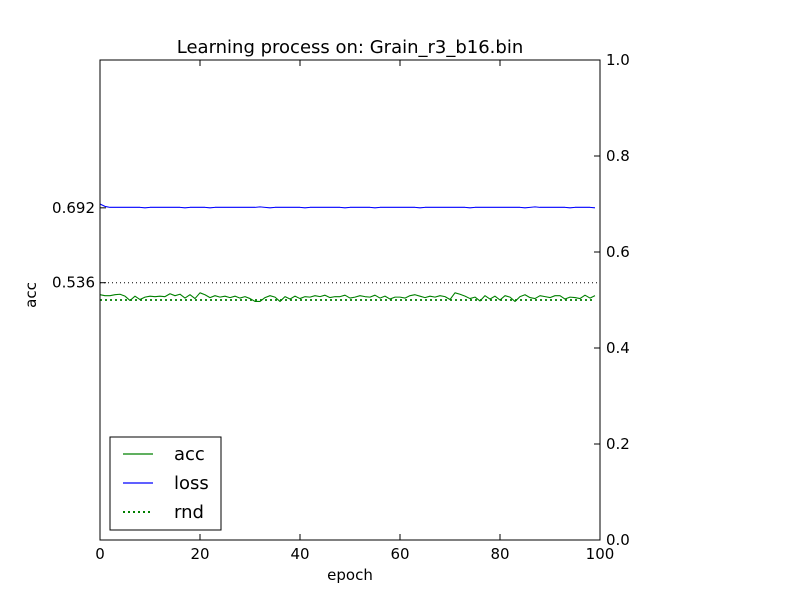 Image resolution: width=800 pixels, height=600 pixels. Describe the element at coordinates (73, 283) in the screenshot. I see `y-tick-label: 0.536` at that location.